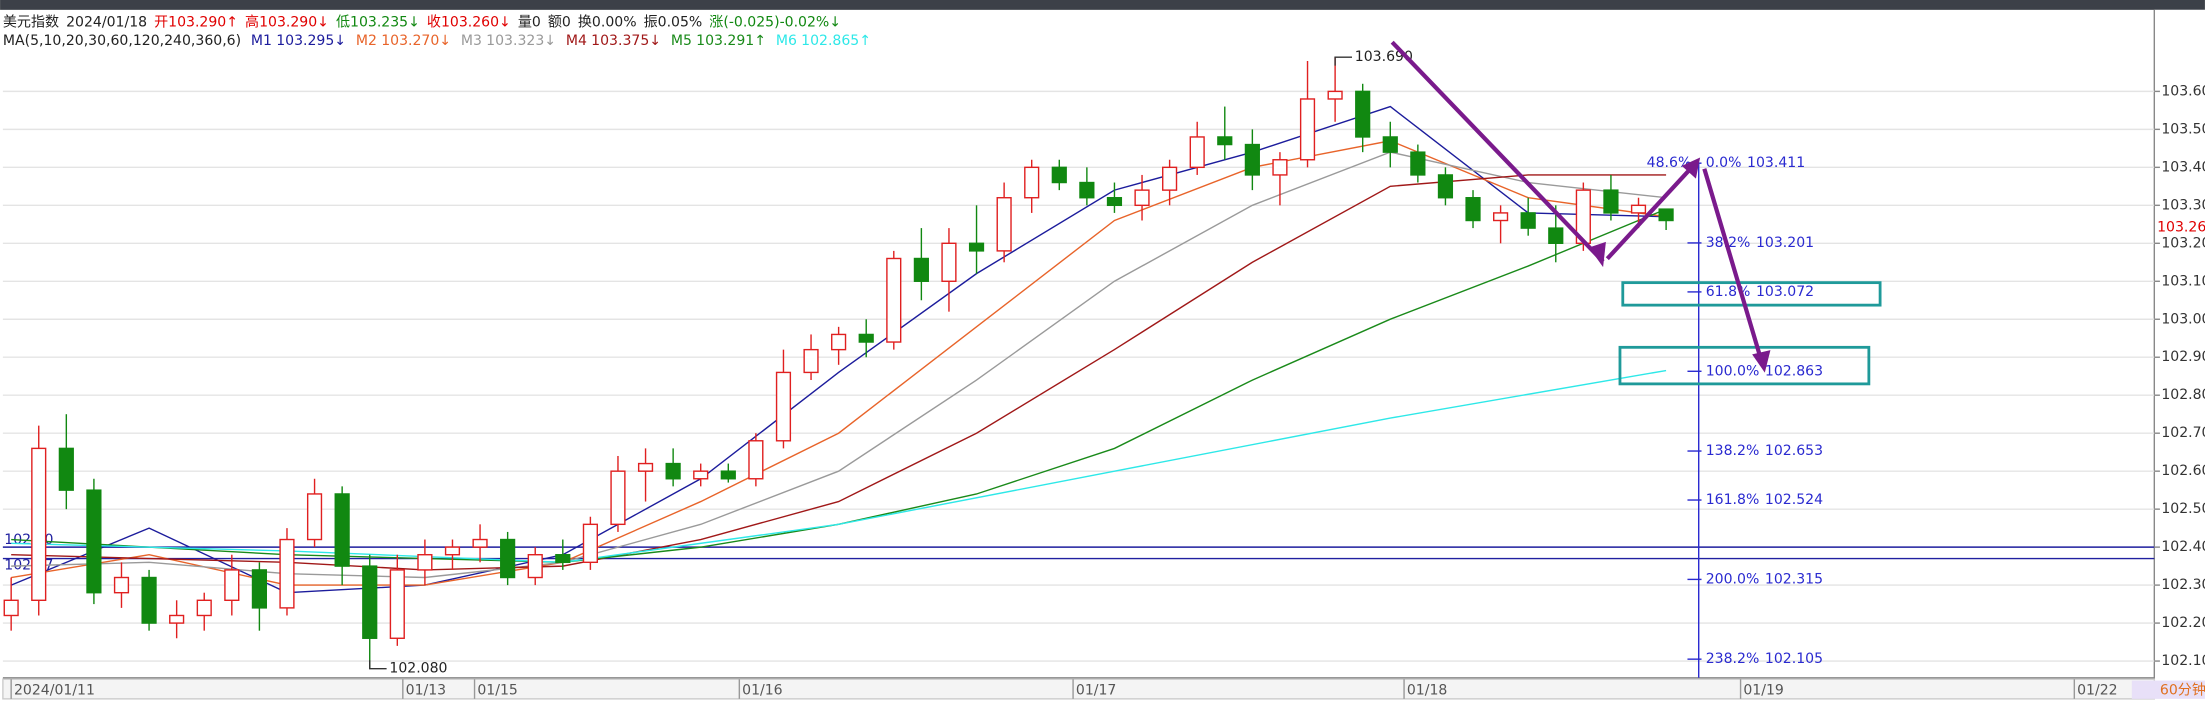 The height and width of the screenshot is (708, 2205). I want to click on fib-extra-label: 48.6%, so click(1669, 163).